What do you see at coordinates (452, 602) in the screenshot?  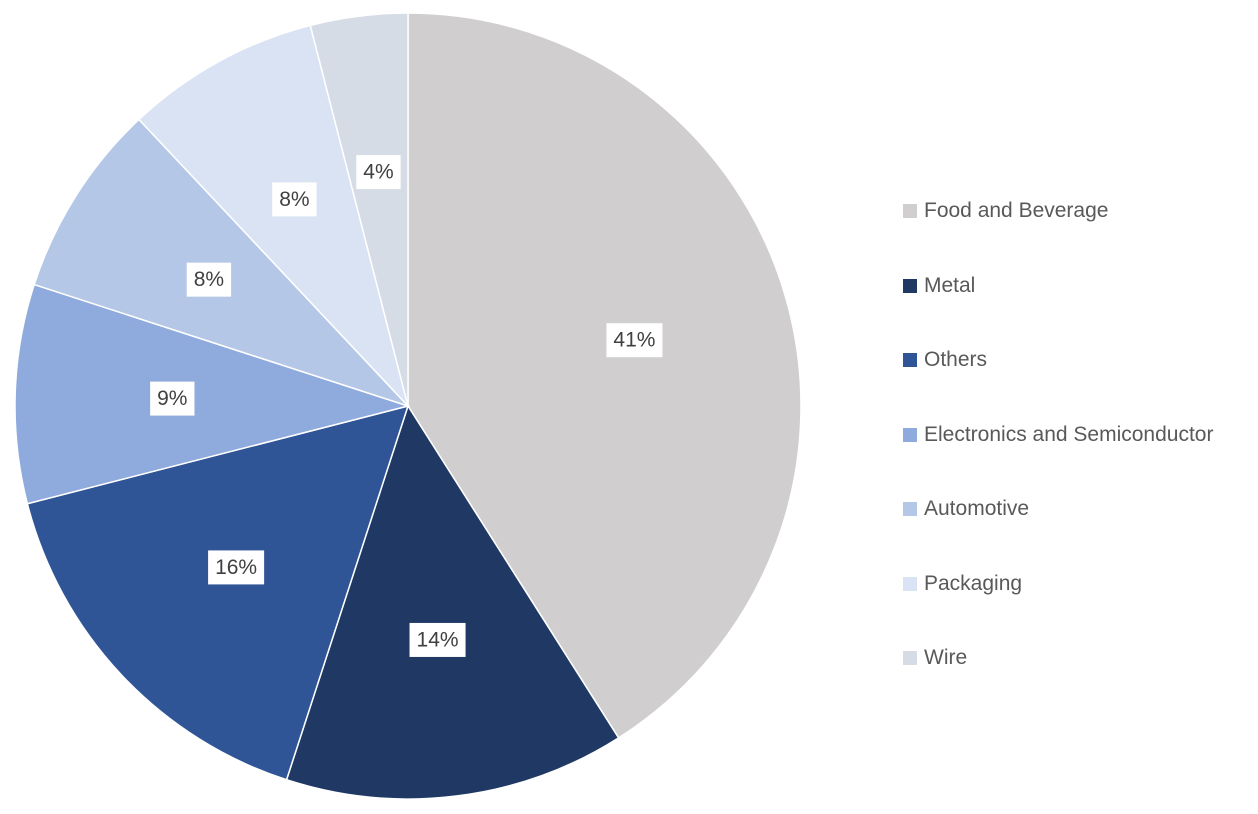 I see `pie-slice-metal` at bounding box center [452, 602].